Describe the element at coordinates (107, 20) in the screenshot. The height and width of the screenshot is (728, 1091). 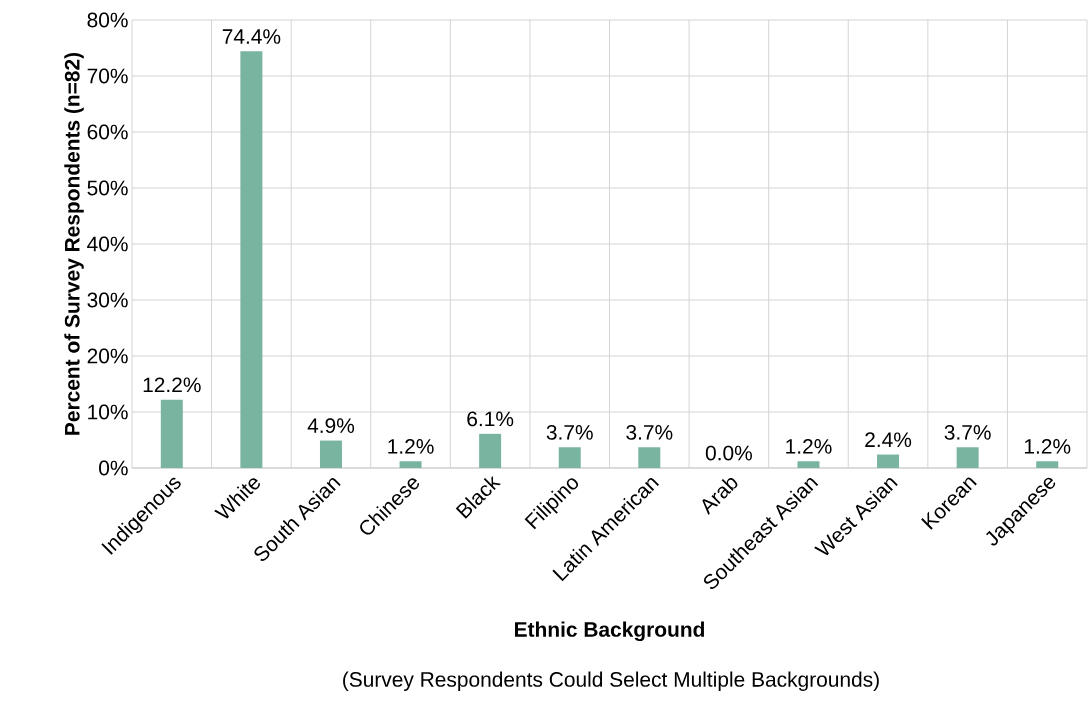
I see `y-tick-label: 80%` at that location.